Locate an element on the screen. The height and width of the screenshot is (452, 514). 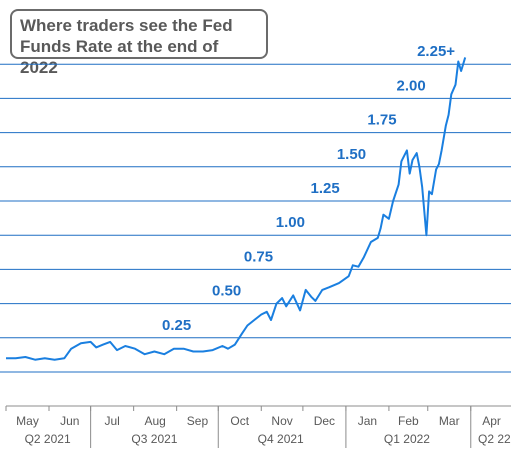
month-label-5: Oct is located at coordinates (239, 421).